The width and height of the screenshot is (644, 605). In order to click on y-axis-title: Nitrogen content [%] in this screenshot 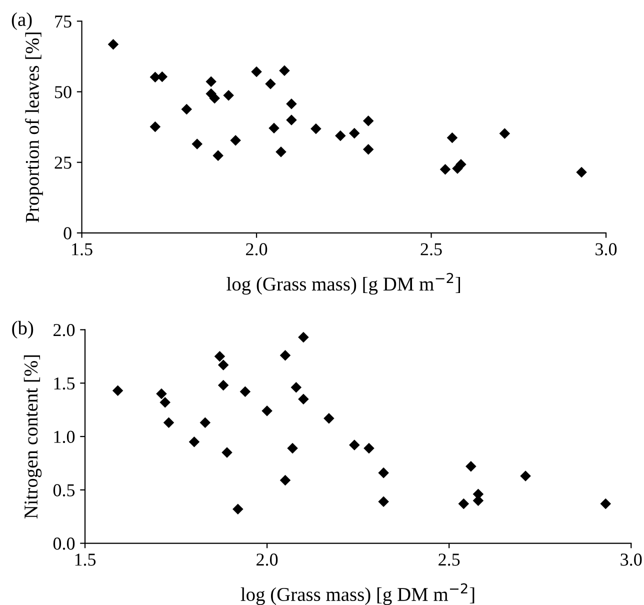, I will do `click(33, 437)`.